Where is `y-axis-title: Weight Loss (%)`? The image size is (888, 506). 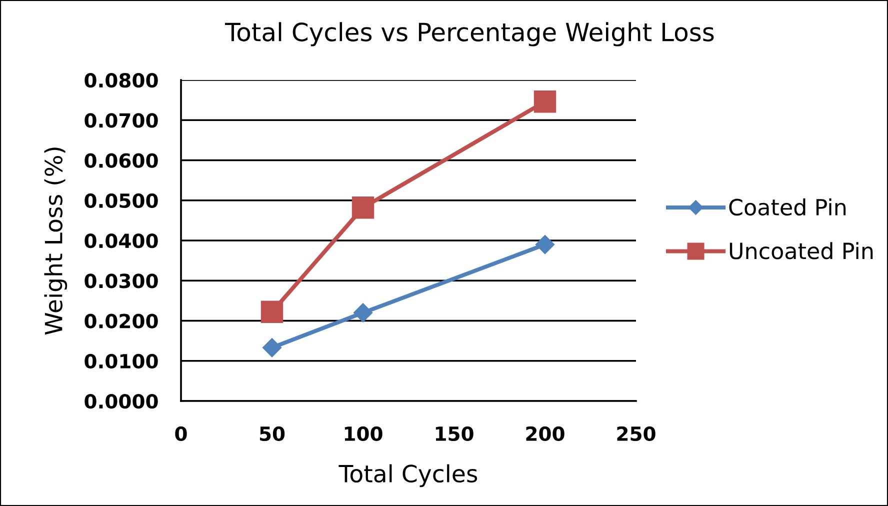 y-axis-title: Weight Loss (%) is located at coordinates (56, 241).